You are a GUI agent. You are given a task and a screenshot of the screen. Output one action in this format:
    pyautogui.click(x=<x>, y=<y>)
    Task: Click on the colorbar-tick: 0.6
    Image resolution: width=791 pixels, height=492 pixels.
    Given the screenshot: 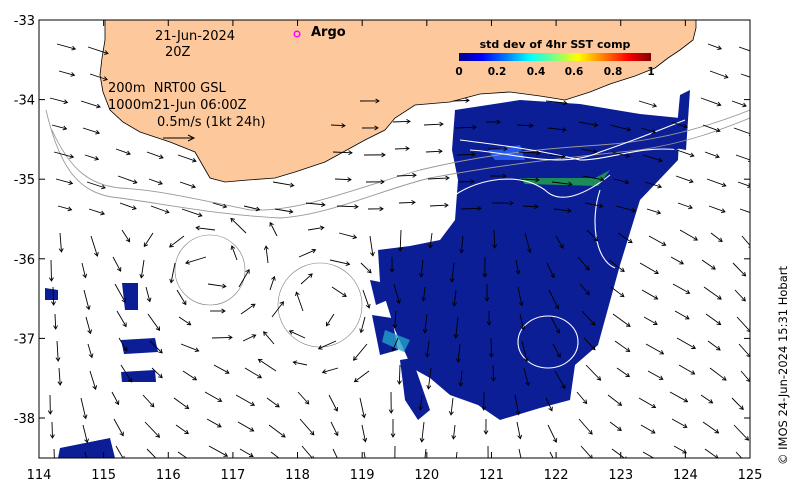 What is the action you would take?
    pyautogui.click(x=574, y=72)
    